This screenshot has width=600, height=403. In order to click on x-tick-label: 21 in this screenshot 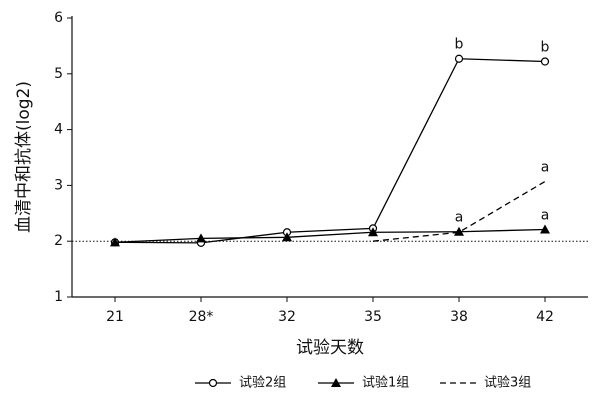, I will do `click(115, 317)`.